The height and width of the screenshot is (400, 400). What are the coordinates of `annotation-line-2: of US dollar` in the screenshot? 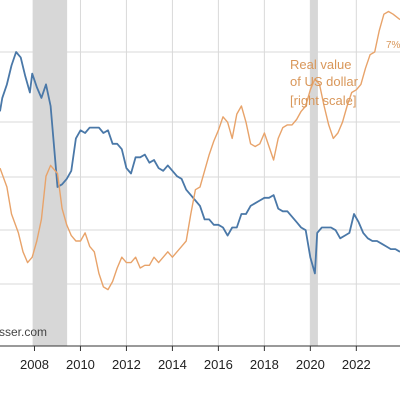 It's located at (324, 81).